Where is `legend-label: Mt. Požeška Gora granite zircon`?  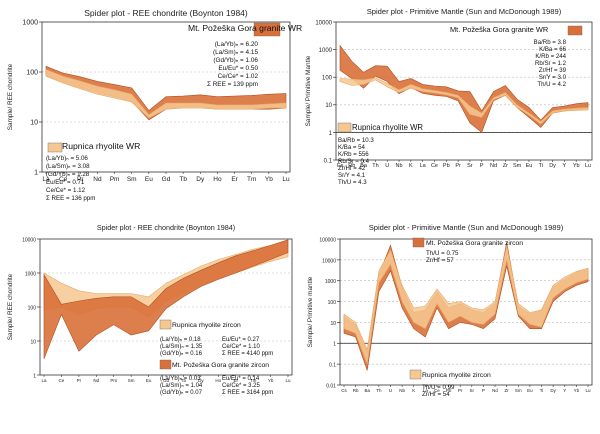
legend-label: Mt. Požeška Gora granite zircon is located at coordinates (474, 243).